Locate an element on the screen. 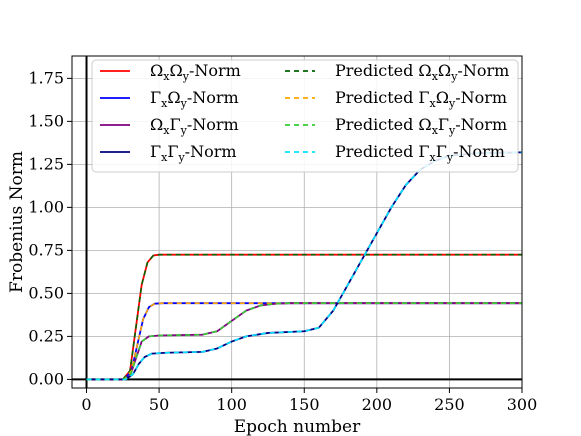 The height and width of the screenshot is (436, 581). x-tick-label-2: 100 is located at coordinates (231, 404).